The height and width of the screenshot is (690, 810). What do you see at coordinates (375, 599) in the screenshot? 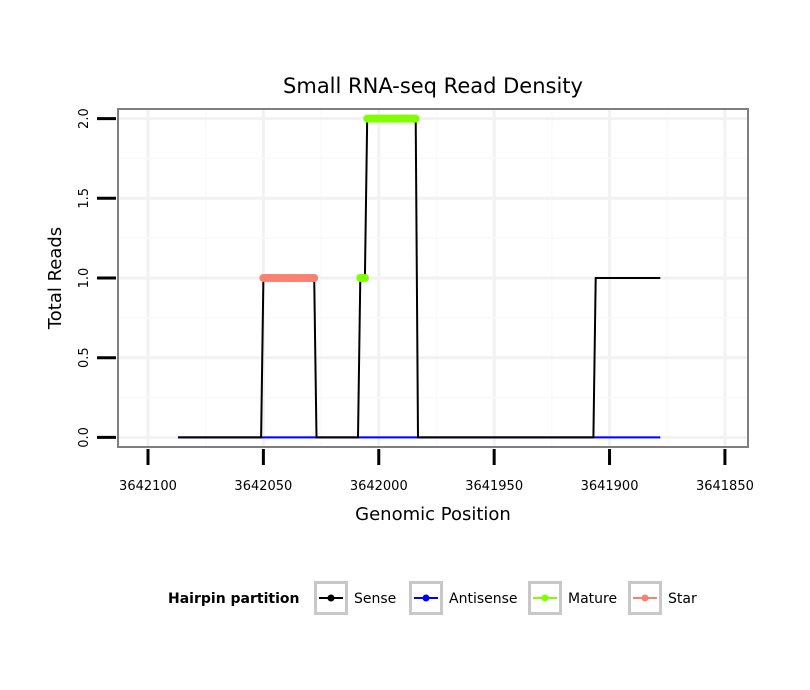
I see `legend-label-sense: Sense` at bounding box center [375, 599].